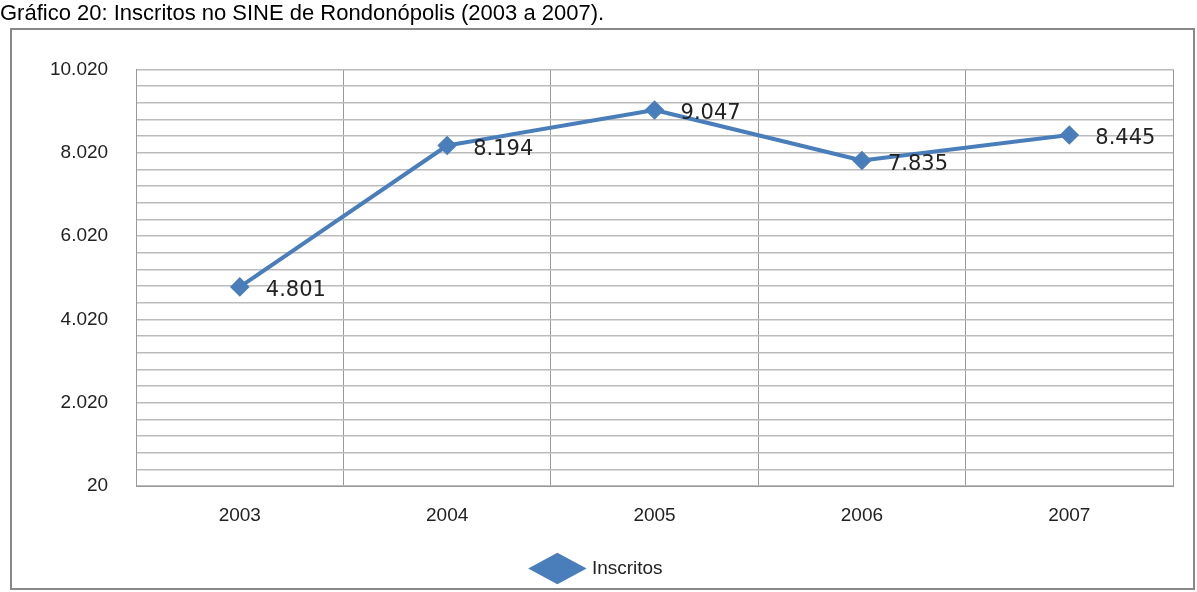 Image resolution: width=1197 pixels, height=592 pixels. I want to click on data-label: 4.801, so click(295, 289).